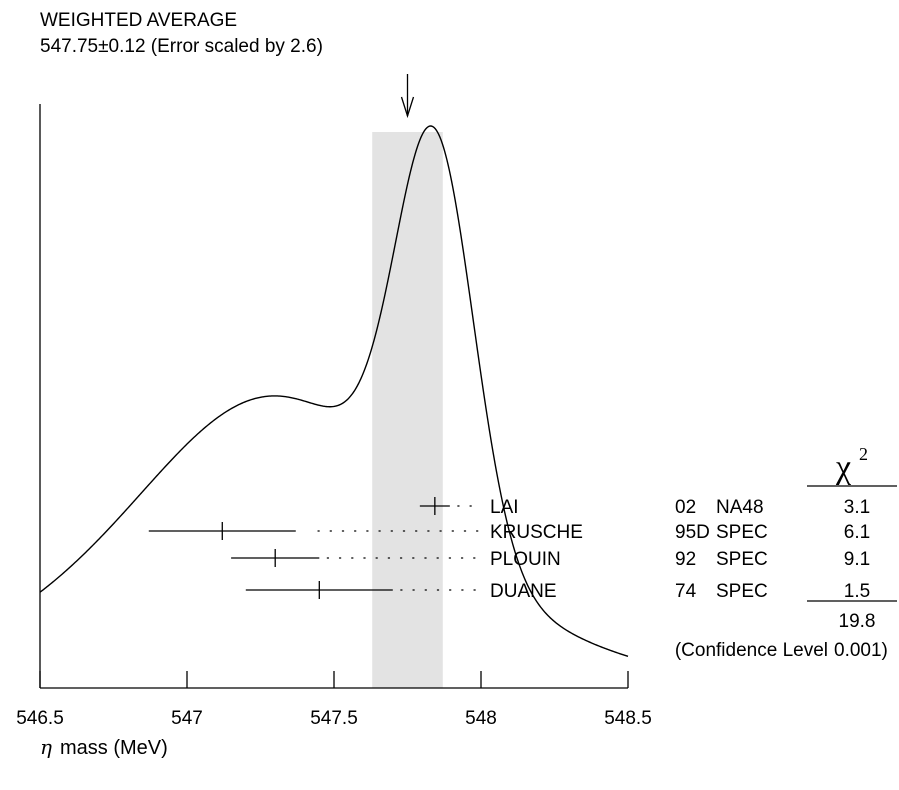 The image size is (899, 790). Describe the element at coordinates (557, 591) in the screenshot. I see `measurement-row: DUANE 74 SPEC 1.5` at that location.